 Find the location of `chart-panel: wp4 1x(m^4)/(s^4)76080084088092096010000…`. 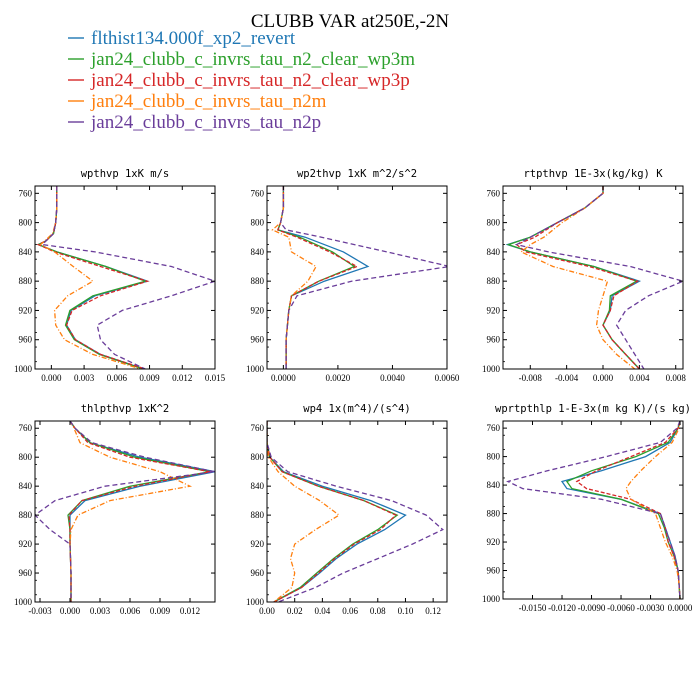

chart-panel: wp4 1x(m^4)/(s^4)76080084088092096010000… is located at coordinates (347, 509).